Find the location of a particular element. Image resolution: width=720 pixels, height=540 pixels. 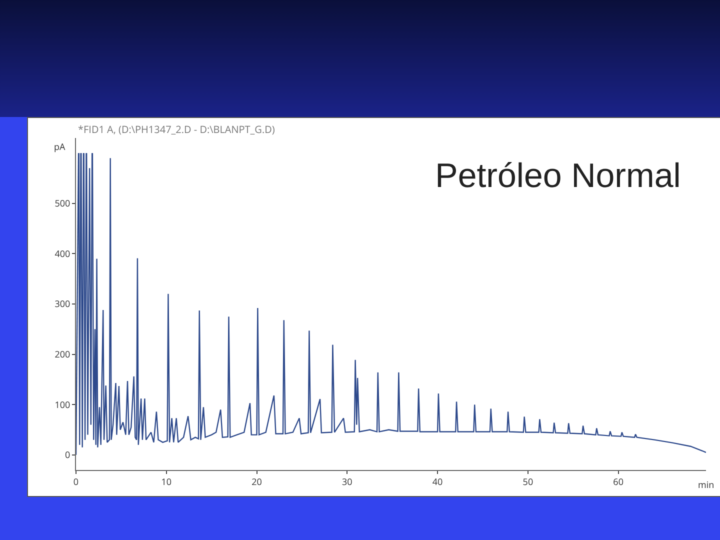

x-tick-label: 60 is located at coordinates (618, 481).